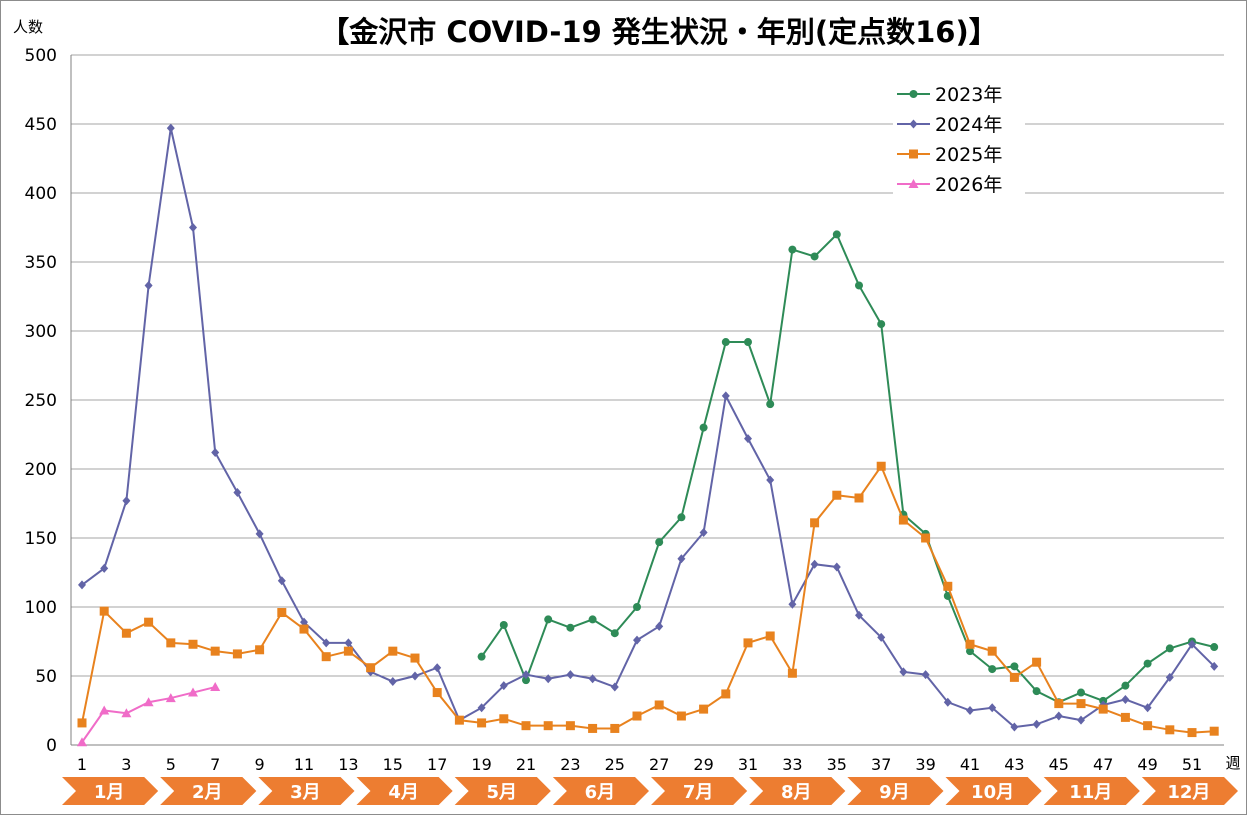 This screenshot has height=815, width=1247. Describe the element at coordinates (1103, 764) in the screenshot. I see `x-tick-label: 47` at that location.